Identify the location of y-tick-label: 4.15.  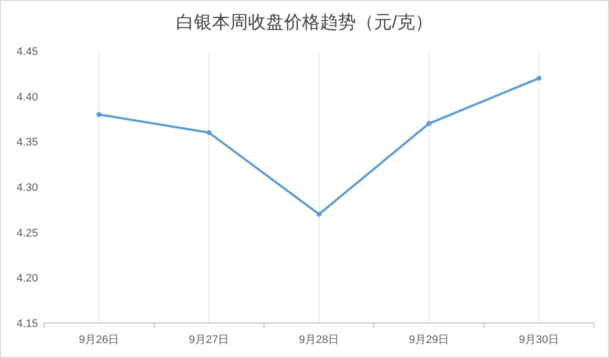
(27, 324).